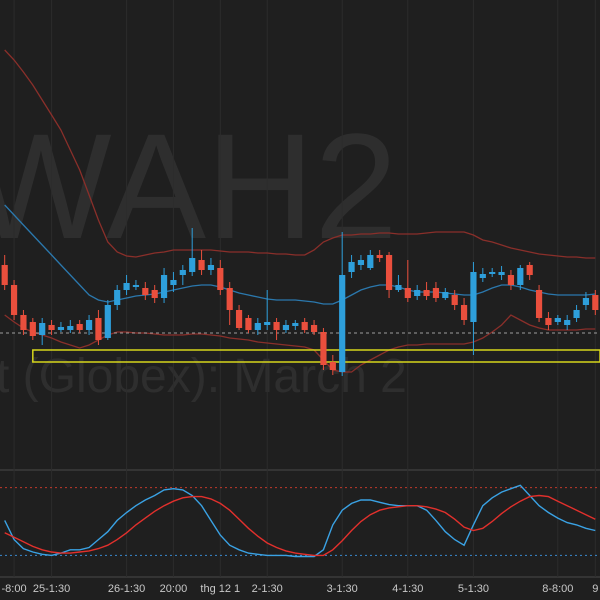 The height and width of the screenshot is (600, 600). I want to click on watermark-contract: t (Globex): March 2, so click(203, 376).